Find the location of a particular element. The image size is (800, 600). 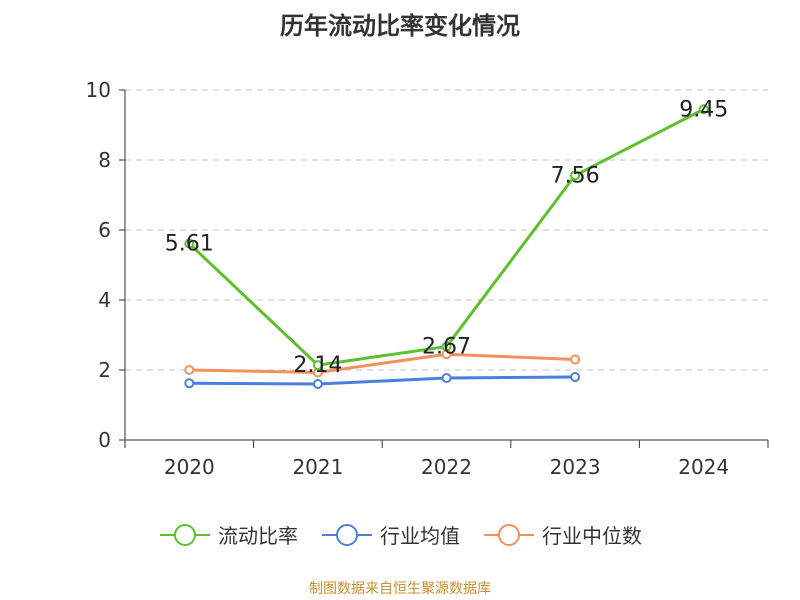

legend-item: 行业均值 is located at coordinates (390, 534).